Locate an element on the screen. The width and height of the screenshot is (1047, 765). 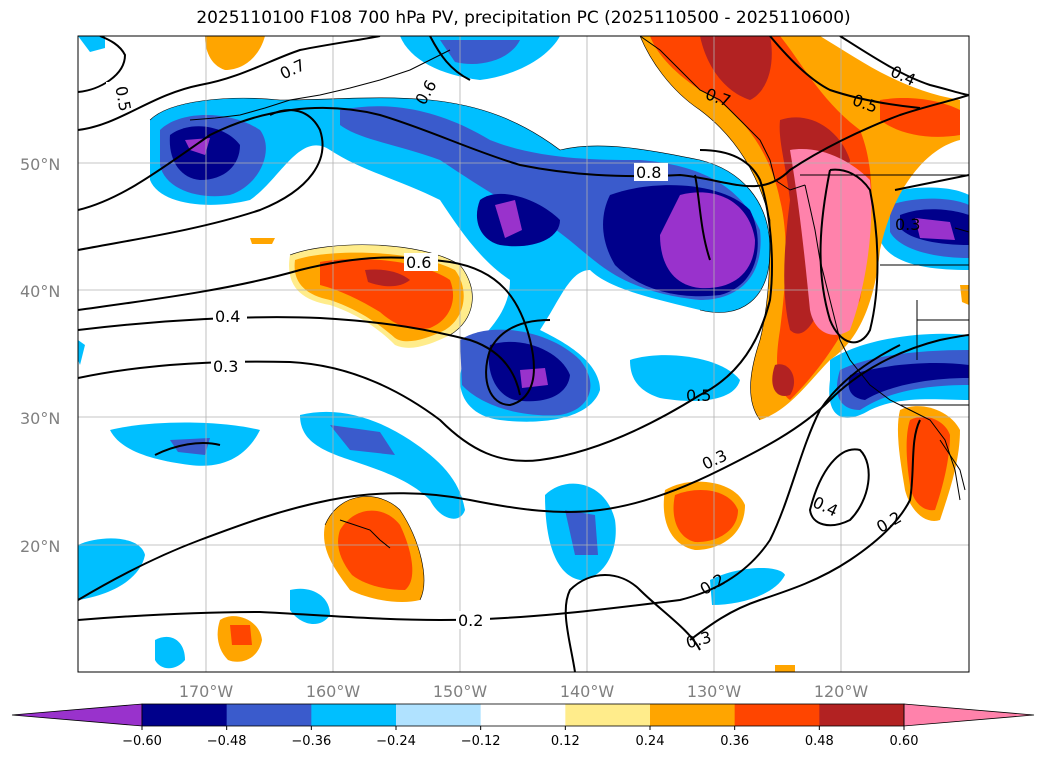
lon-label: 160°W is located at coordinates (333, 691).